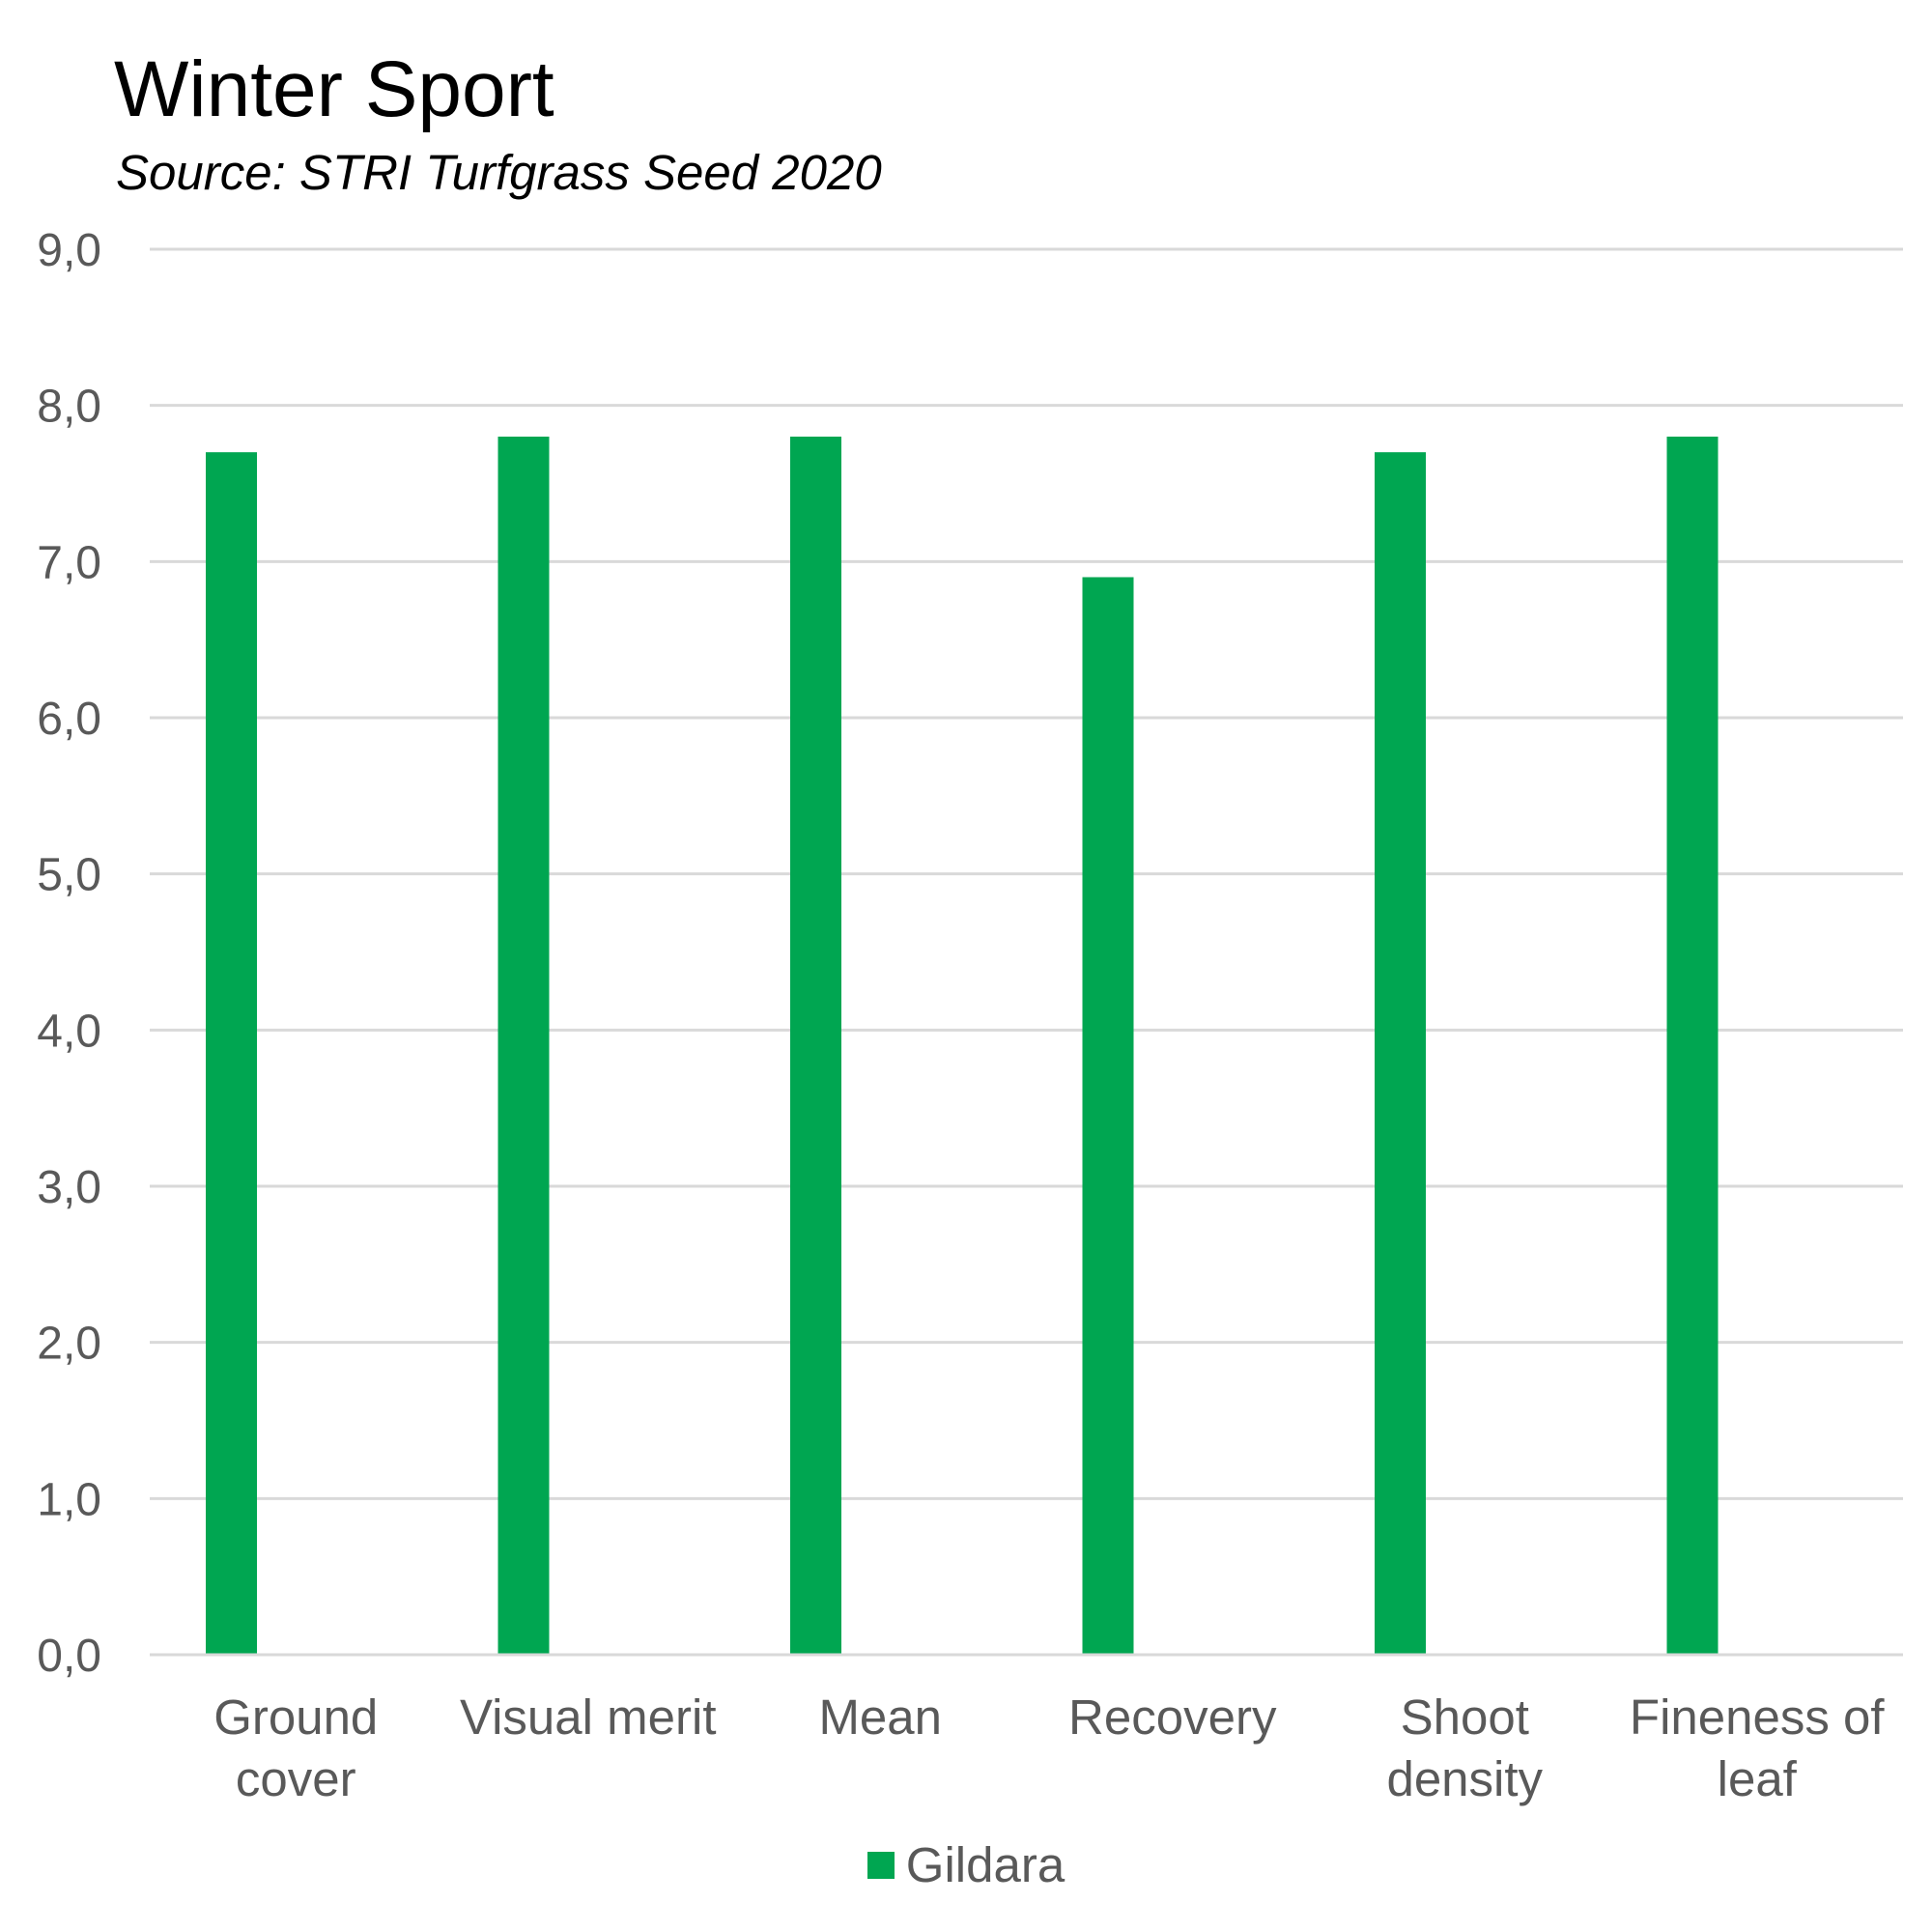  I want to click on y-axis-tick-labels: 0,0 1,0 2,0 3,0 4,0 5,0 6,0 7,0 8,0 9,0, so click(69, 953).